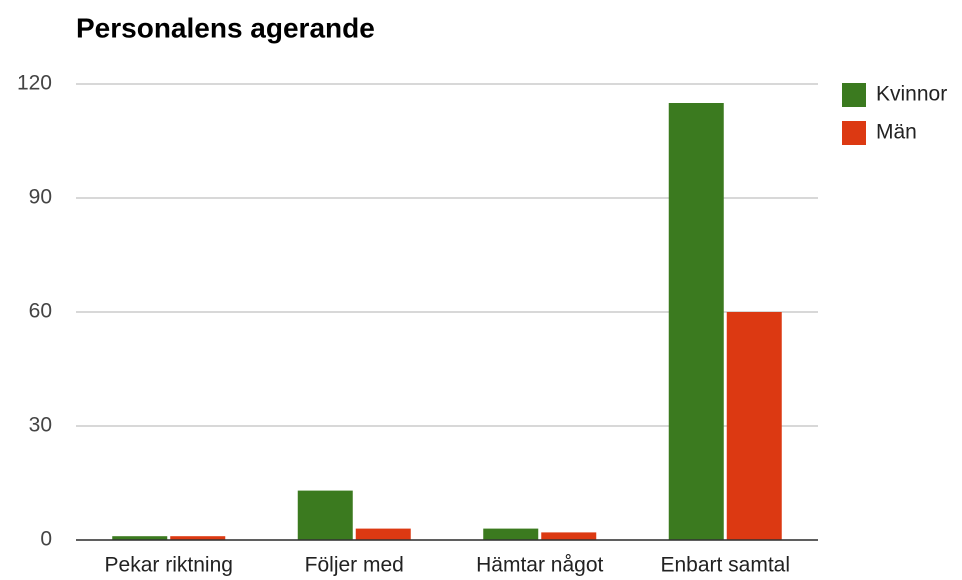  Describe the element at coordinates (40, 425) in the screenshot. I see `y-tick-label: 30` at that location.